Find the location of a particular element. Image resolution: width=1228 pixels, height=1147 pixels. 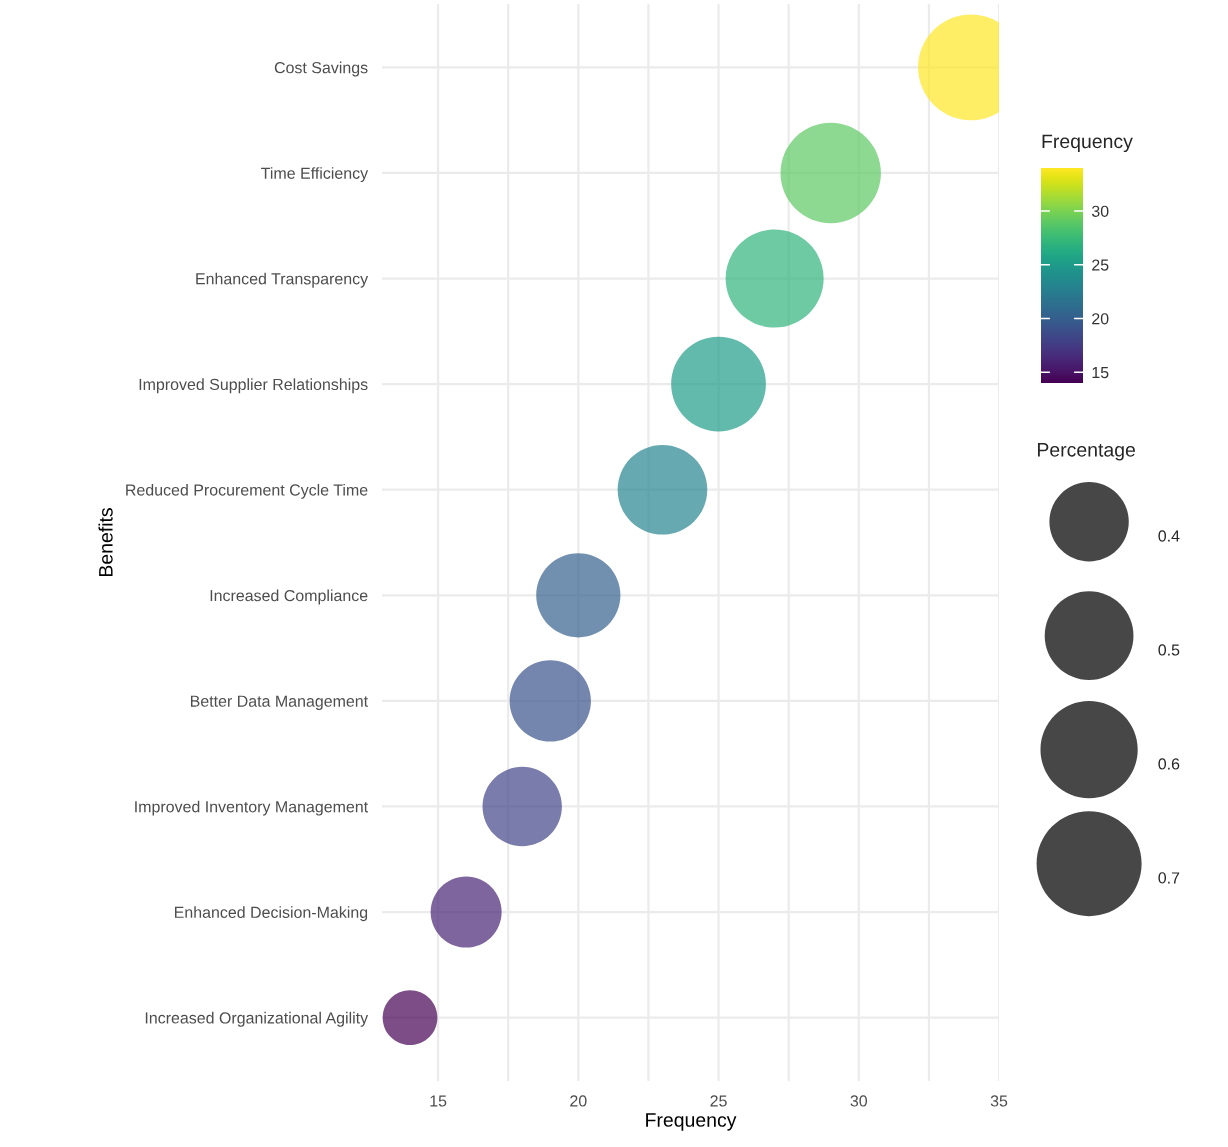

y-tick-label: Time Efficiency is located at coordinates (315, 175).